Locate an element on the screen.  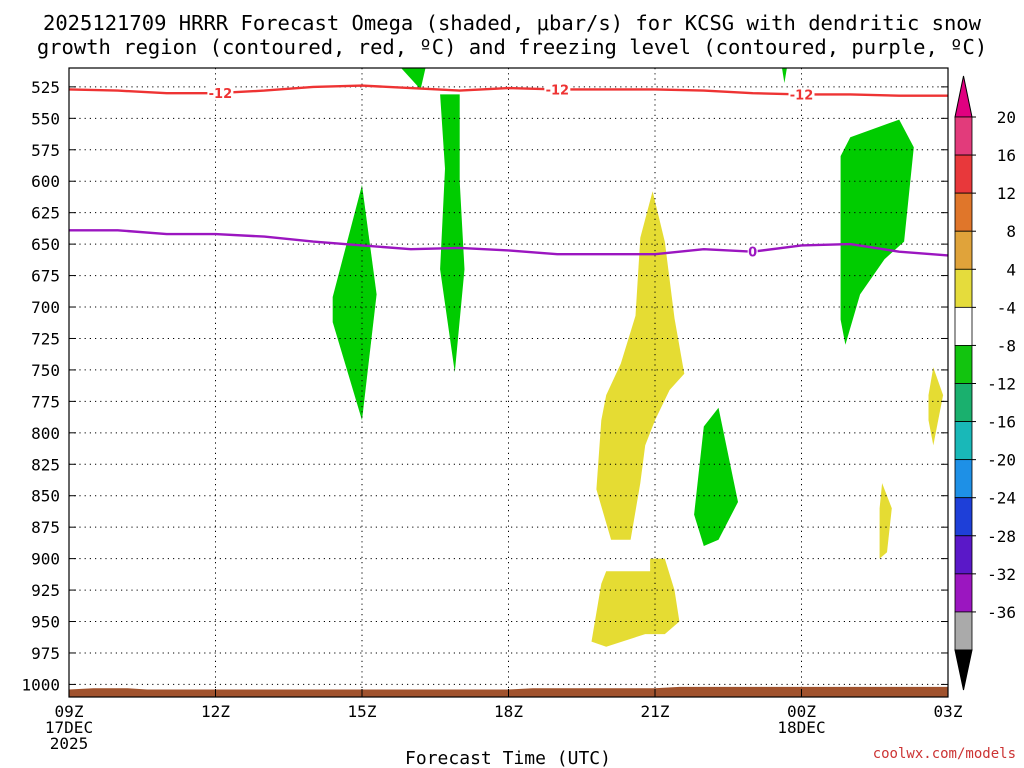
x-axis-label: Forecast Time (UTC) is located at coordinates (508, 758).